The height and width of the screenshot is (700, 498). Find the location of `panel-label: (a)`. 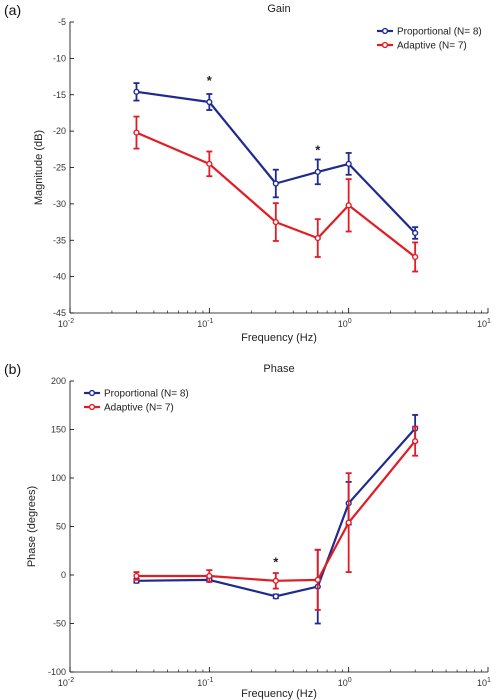

panel-label: (a) is located at coordinates (12, 10).